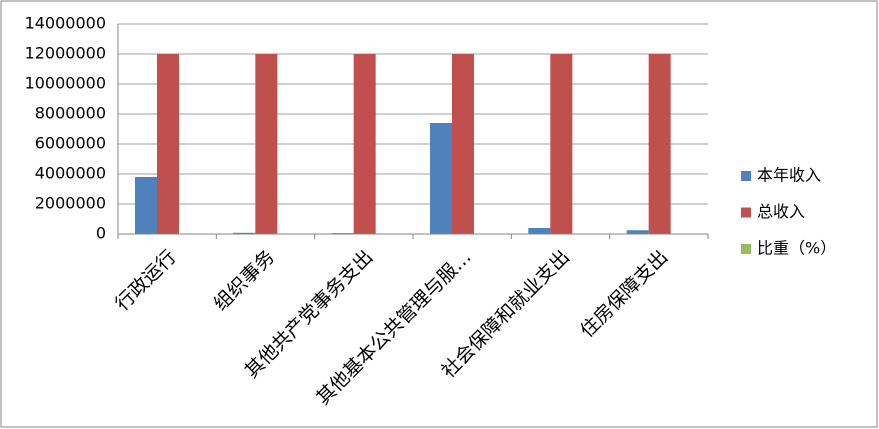 The width and height of the screenshot is (879, 429). What do you see at coordinates (65, 23) in the screenshot?
I see `y-tick-label: 14000000` at bounding box center [65, 23].